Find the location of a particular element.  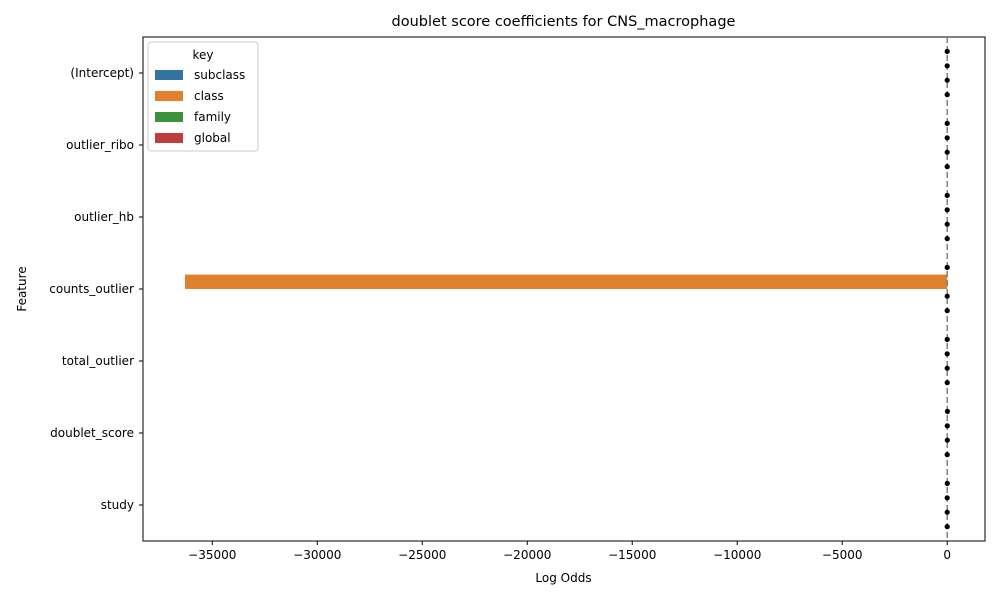

x-tick-label: −25000 is located at coordinates (422, 555).